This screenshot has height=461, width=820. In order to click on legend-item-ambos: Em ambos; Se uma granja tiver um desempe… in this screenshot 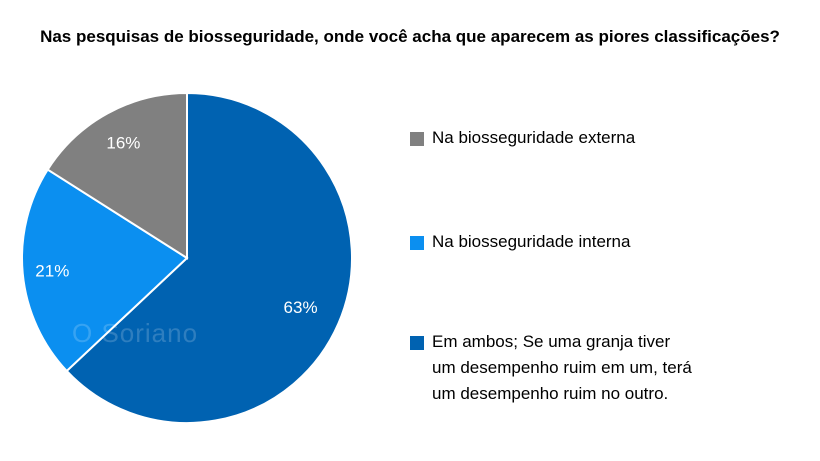, I will do `click(600, 369)`.